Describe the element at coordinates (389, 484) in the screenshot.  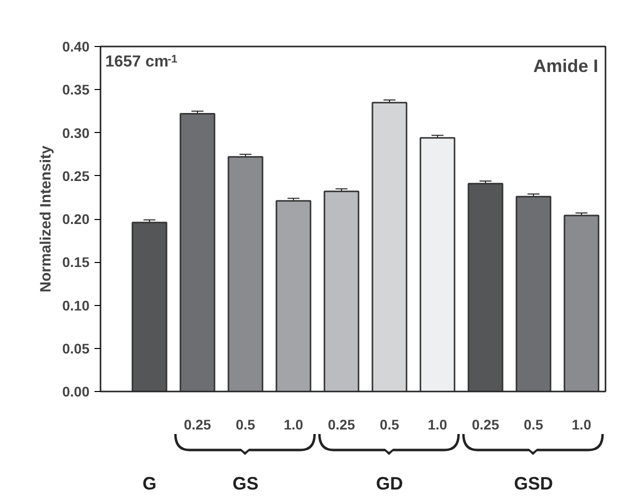
I see `text: GD` at that location.